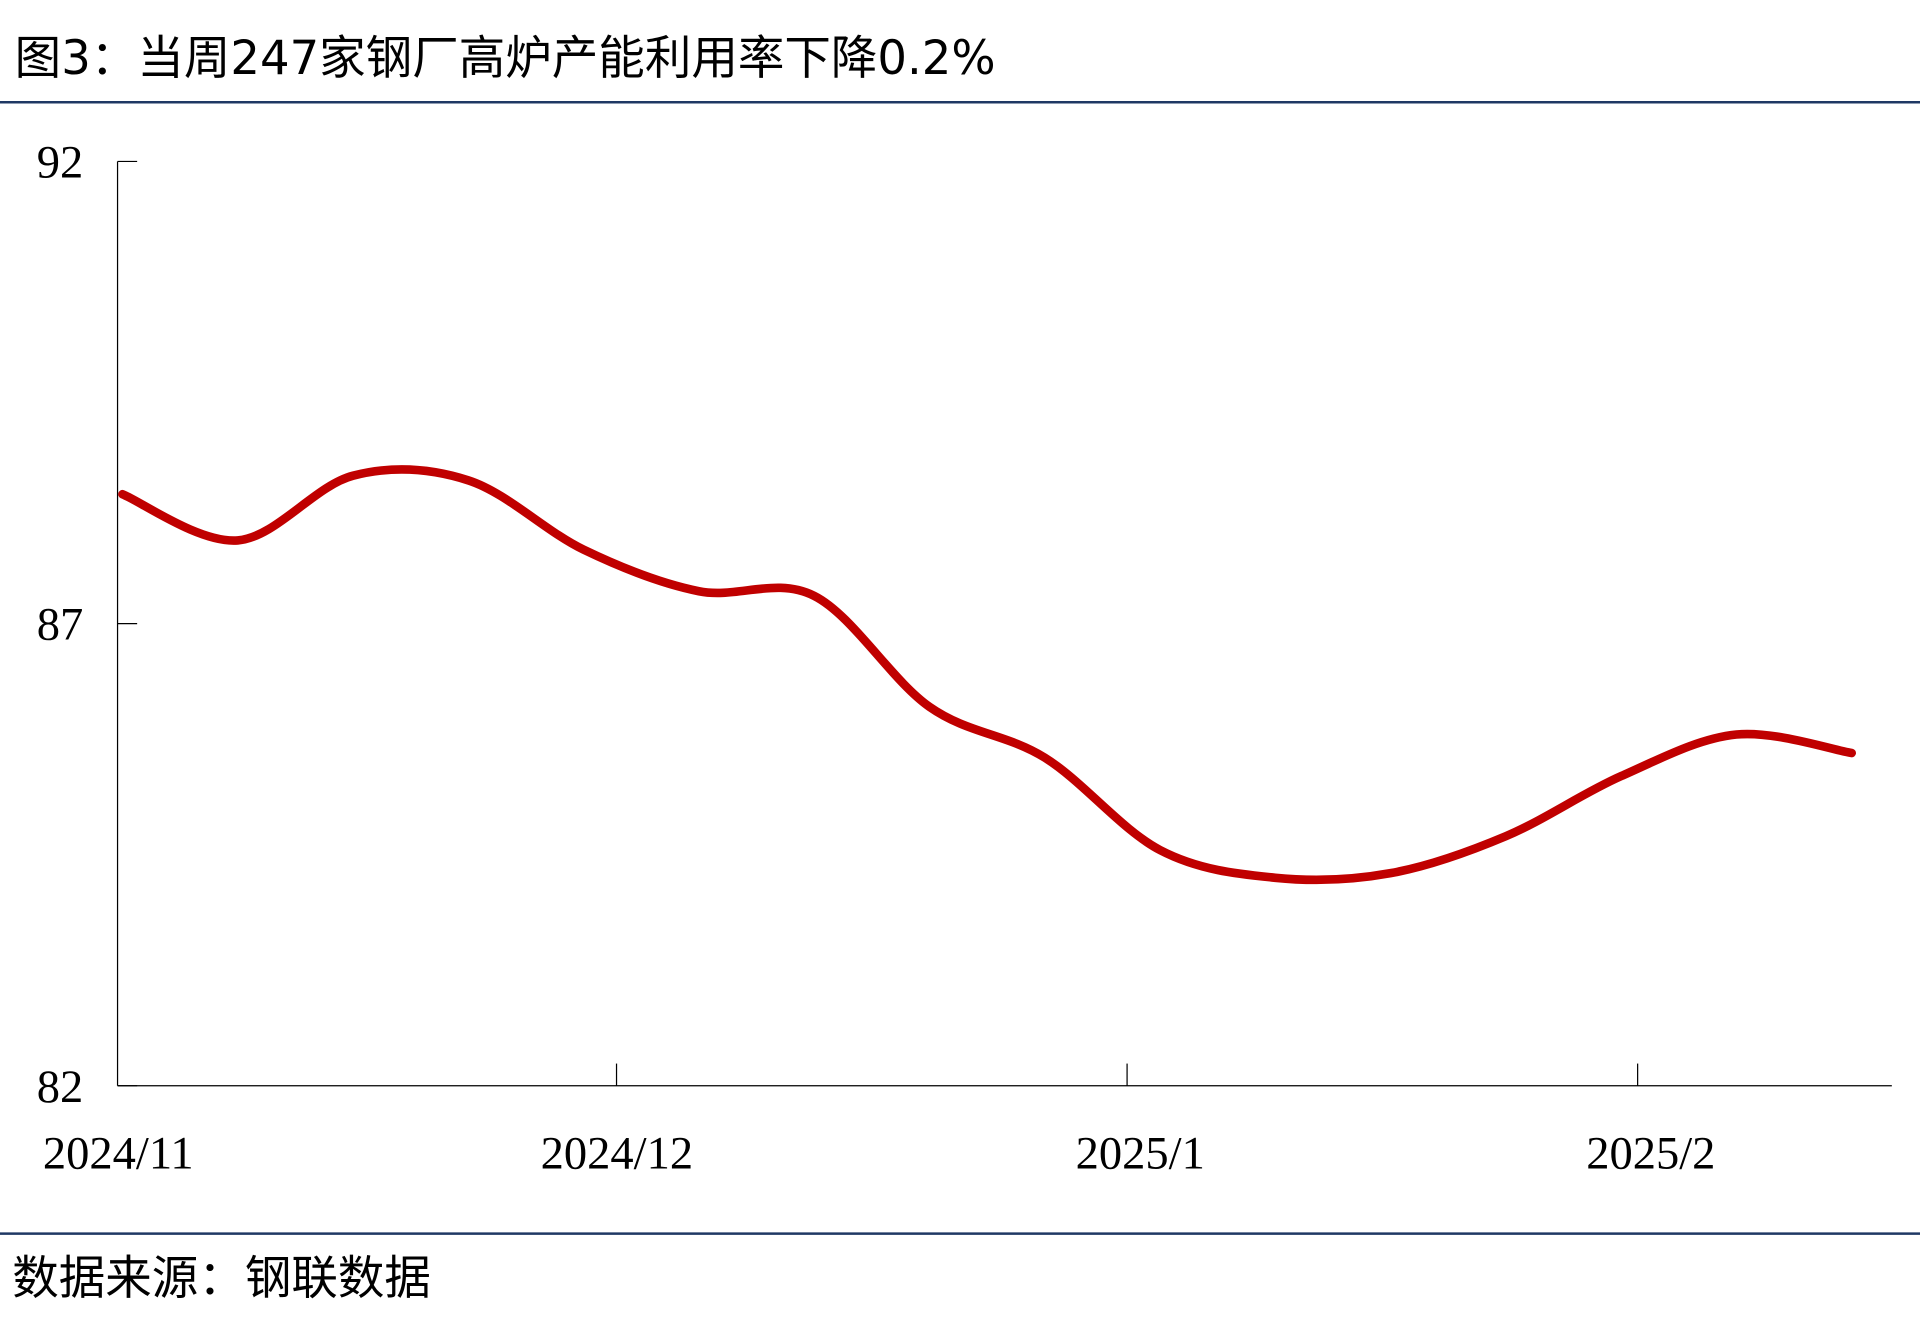 The image size is (1920, 1331). What do you see at coordinates (617, 1153) in the screenshot?
I see `x-tick-label: 2024/12` at bounding box center [617, 1153].